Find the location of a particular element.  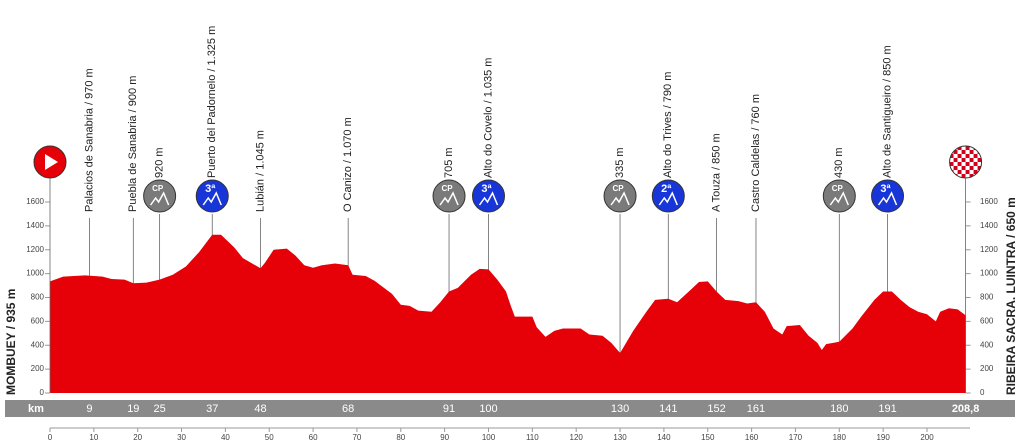

km-bar-value: 48 is located at coordinates (260, 409).